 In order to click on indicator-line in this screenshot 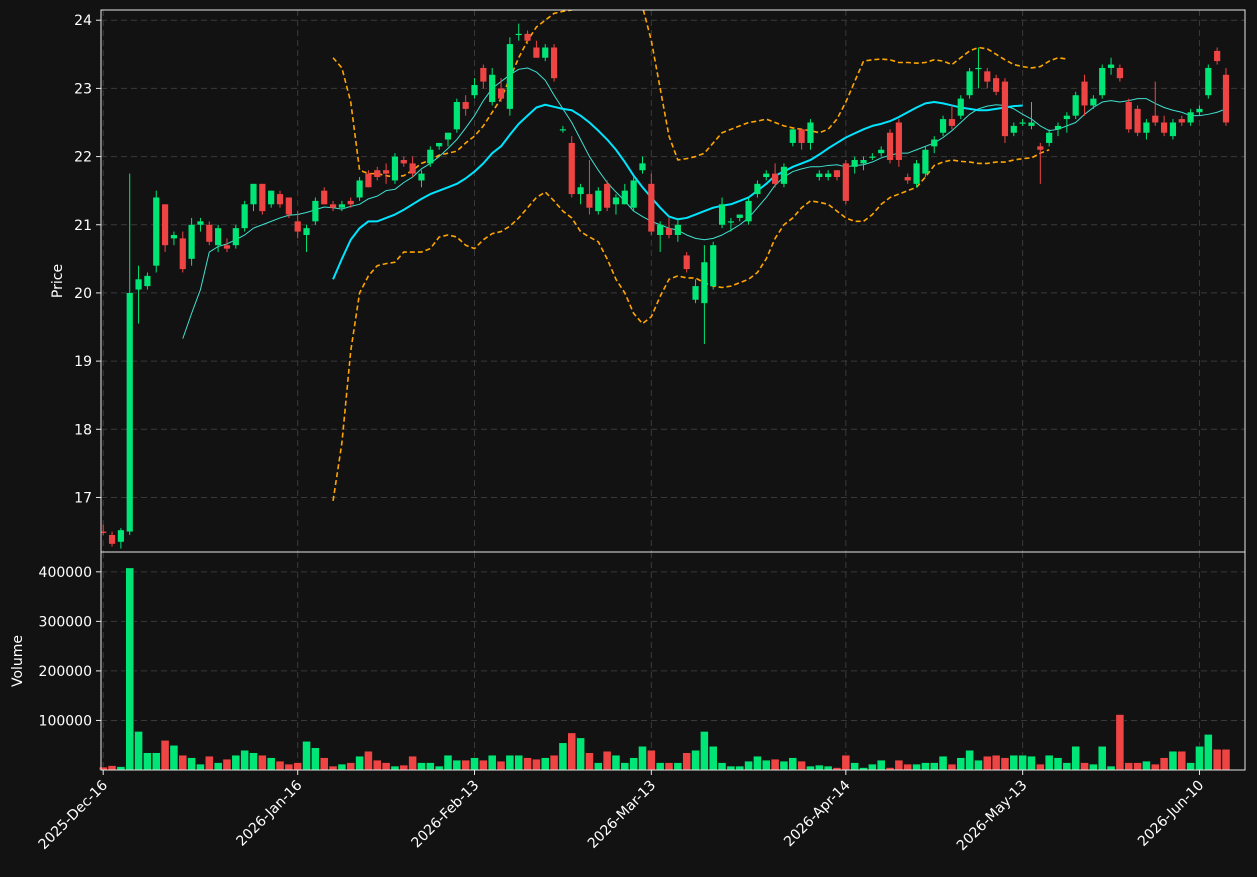, I will do `click(699, 94)`.